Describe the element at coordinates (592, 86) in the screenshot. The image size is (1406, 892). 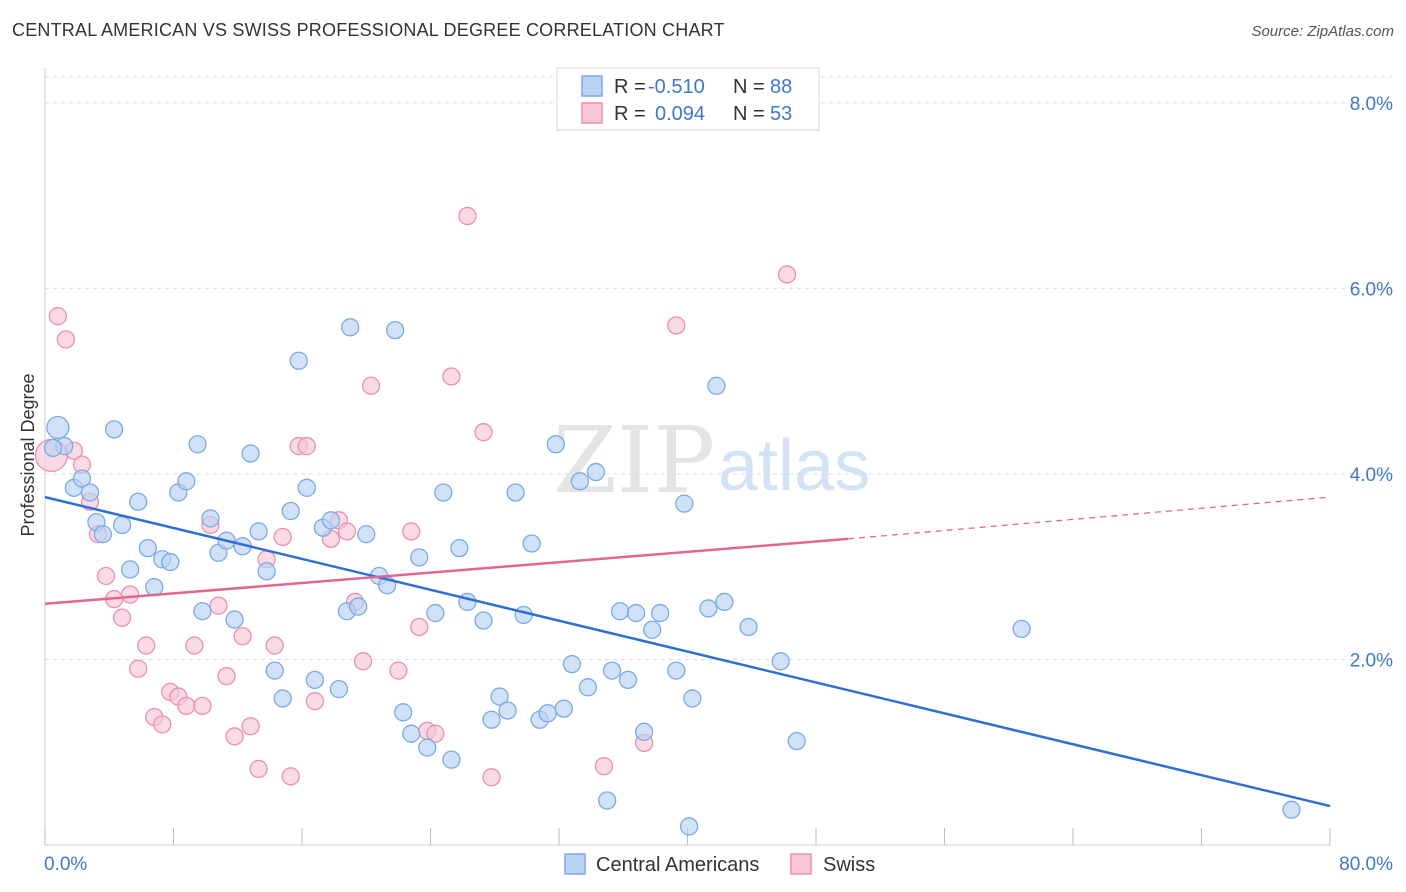
I see `legend-blue-swatch` at that location.